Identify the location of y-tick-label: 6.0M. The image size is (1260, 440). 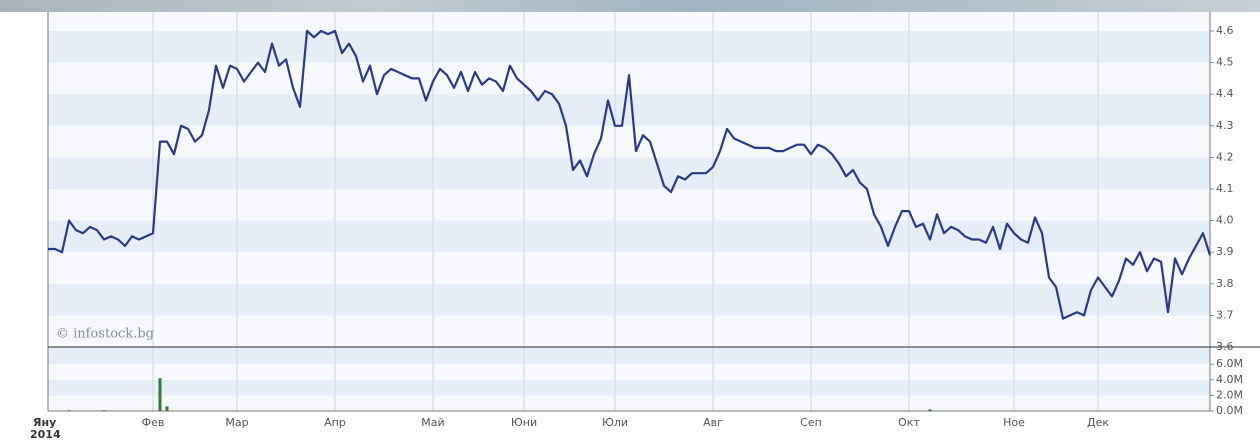
(1229, 363).